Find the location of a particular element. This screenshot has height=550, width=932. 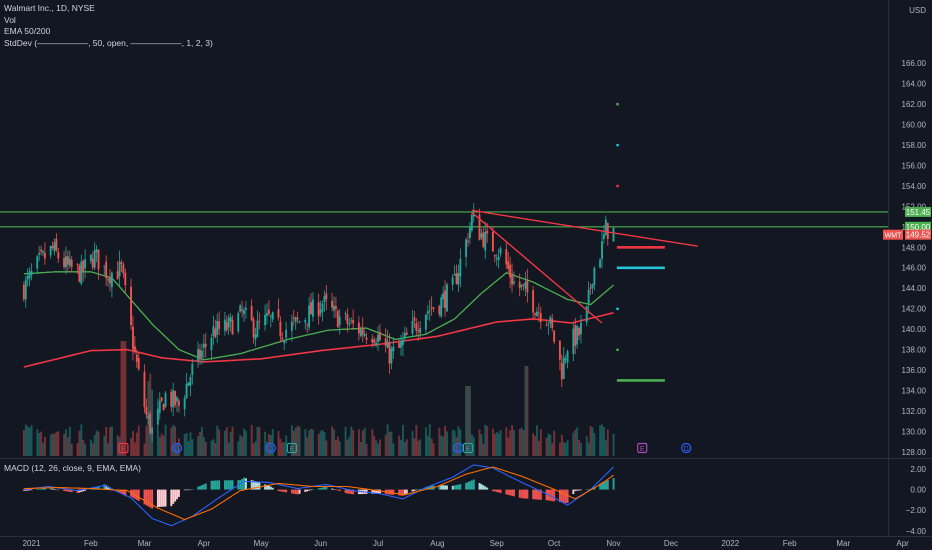

price-tick-label: 152.00 is located at coordinates (914, 206).